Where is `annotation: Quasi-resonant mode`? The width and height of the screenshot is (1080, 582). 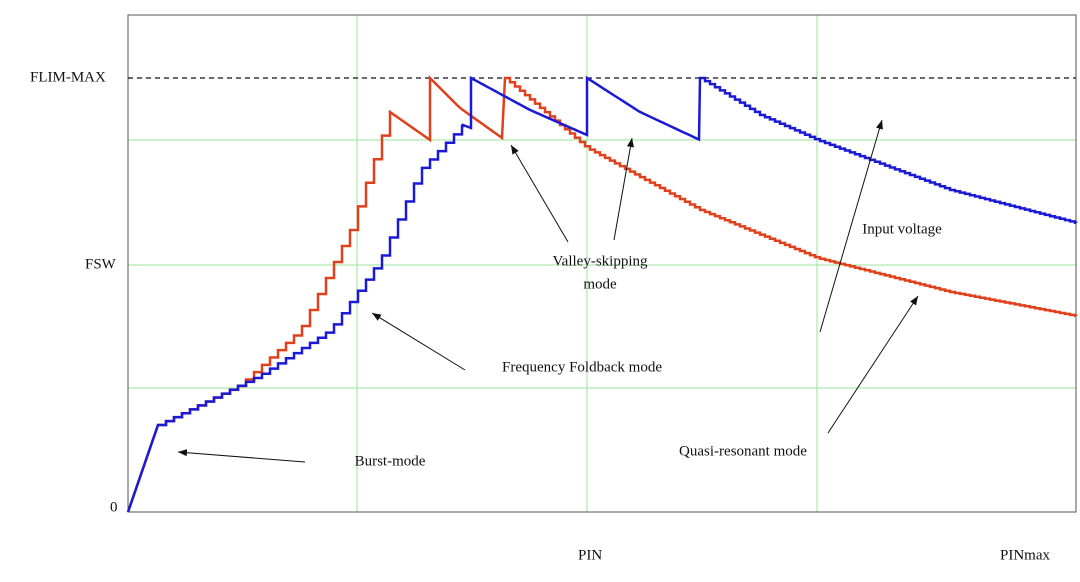 annotation: Quasi-resonant mode is located at coordinates (743, 451).